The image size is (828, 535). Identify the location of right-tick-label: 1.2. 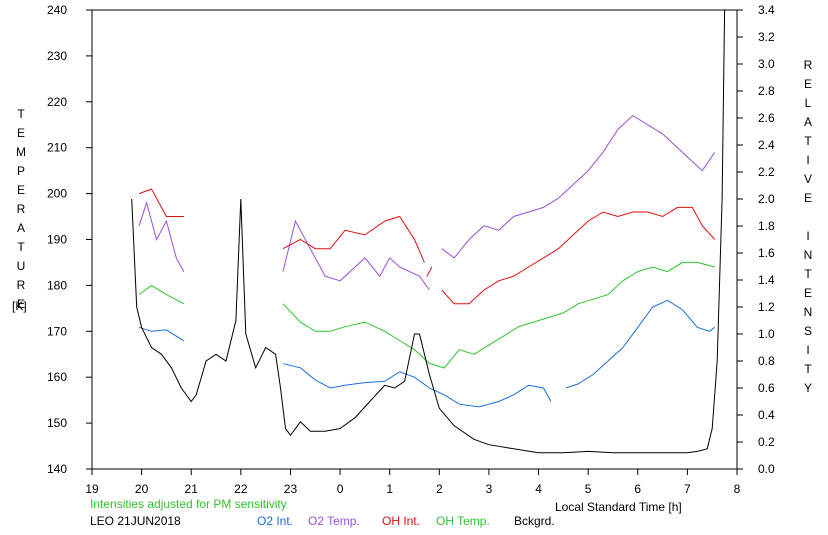
(766, 307).